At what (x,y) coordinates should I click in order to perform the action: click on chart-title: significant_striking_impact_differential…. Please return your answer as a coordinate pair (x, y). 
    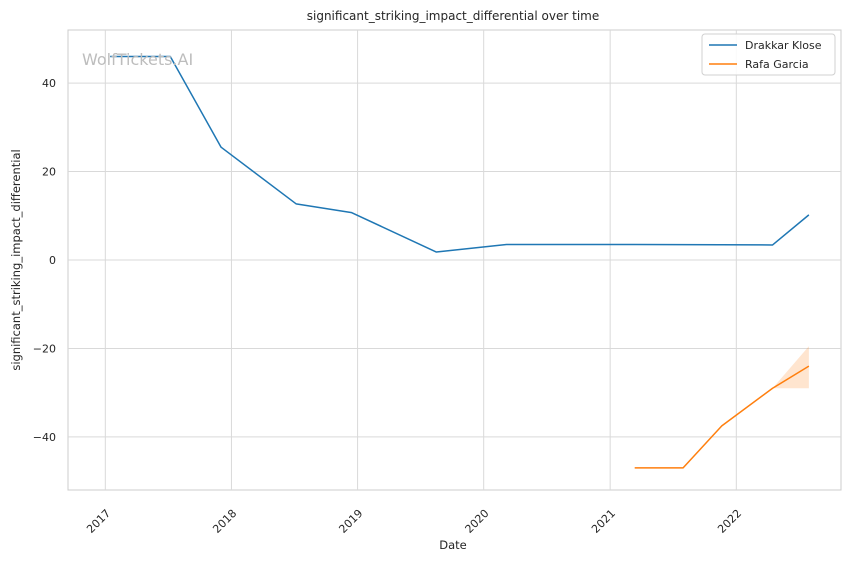
    Looking at the image, I should click on (453, 16).